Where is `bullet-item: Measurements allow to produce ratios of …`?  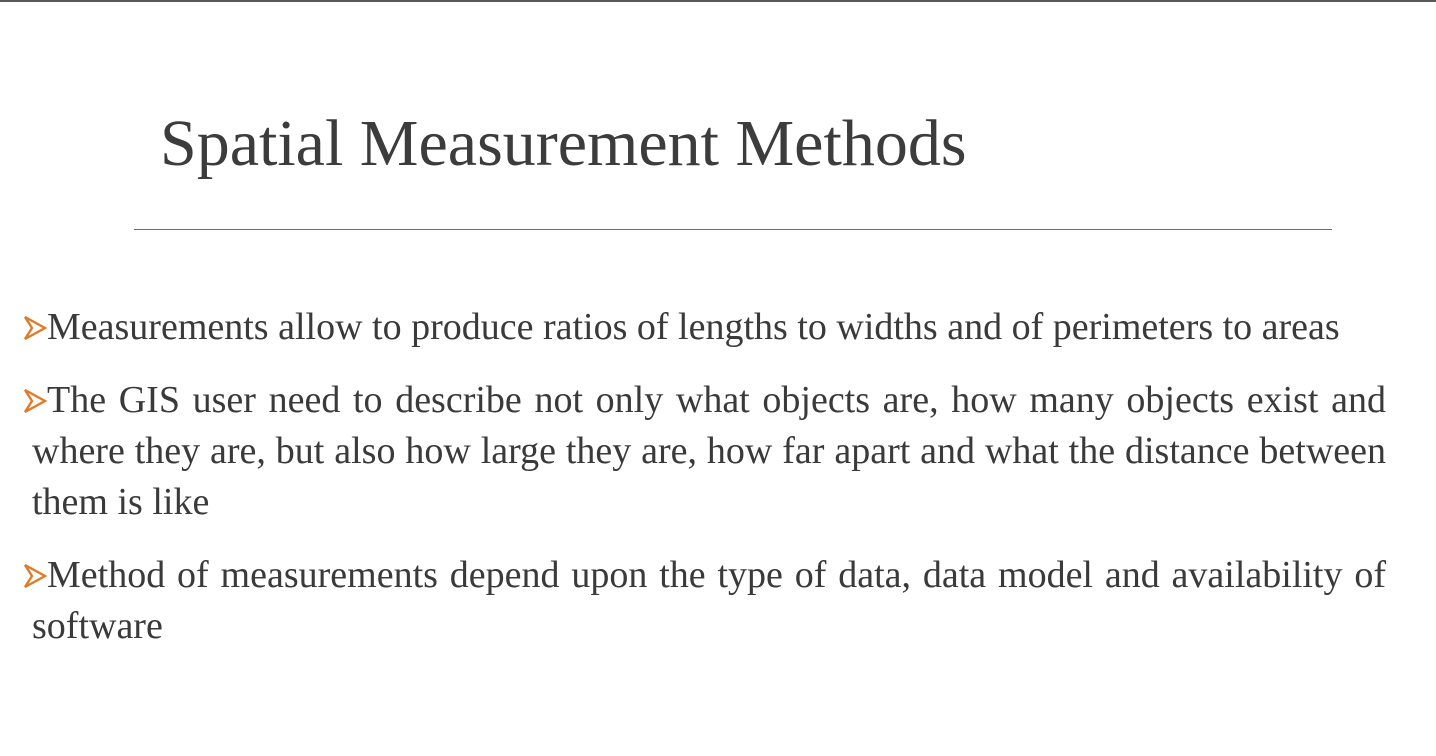 bullet-item: Measurements allow to produce ratios of … is located at coordinates (704, 327).